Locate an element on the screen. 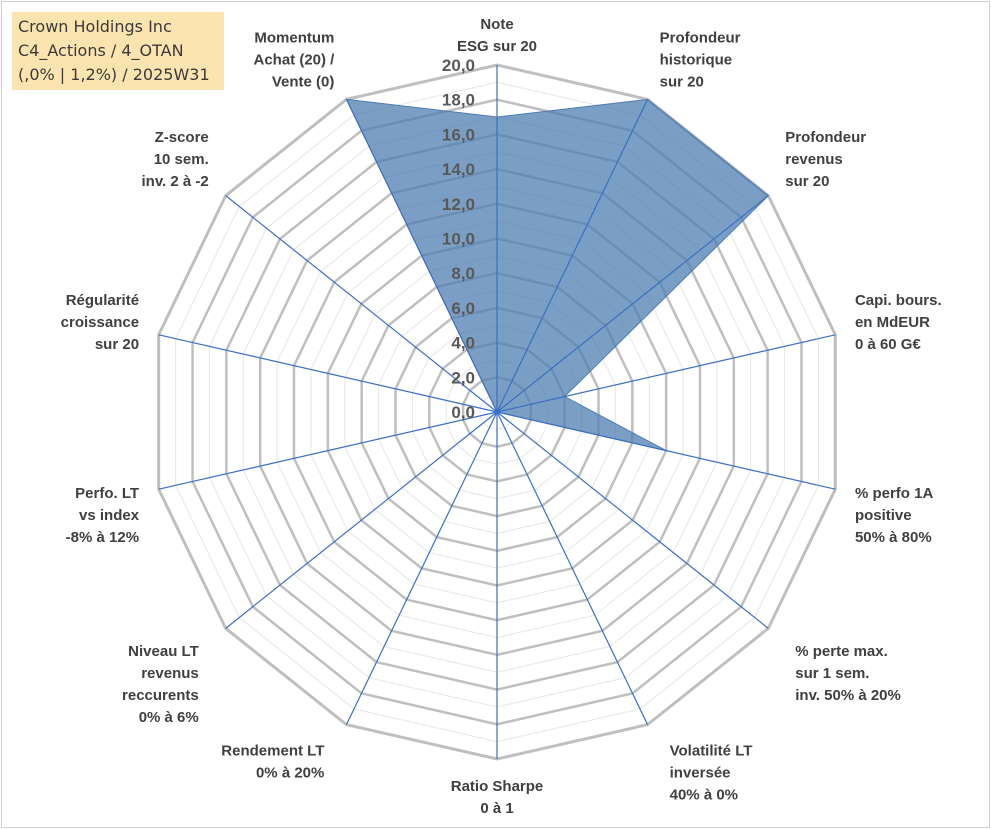 The image size is (991, 829). tick-label: 2,0 is located at coordinates (463, 377).